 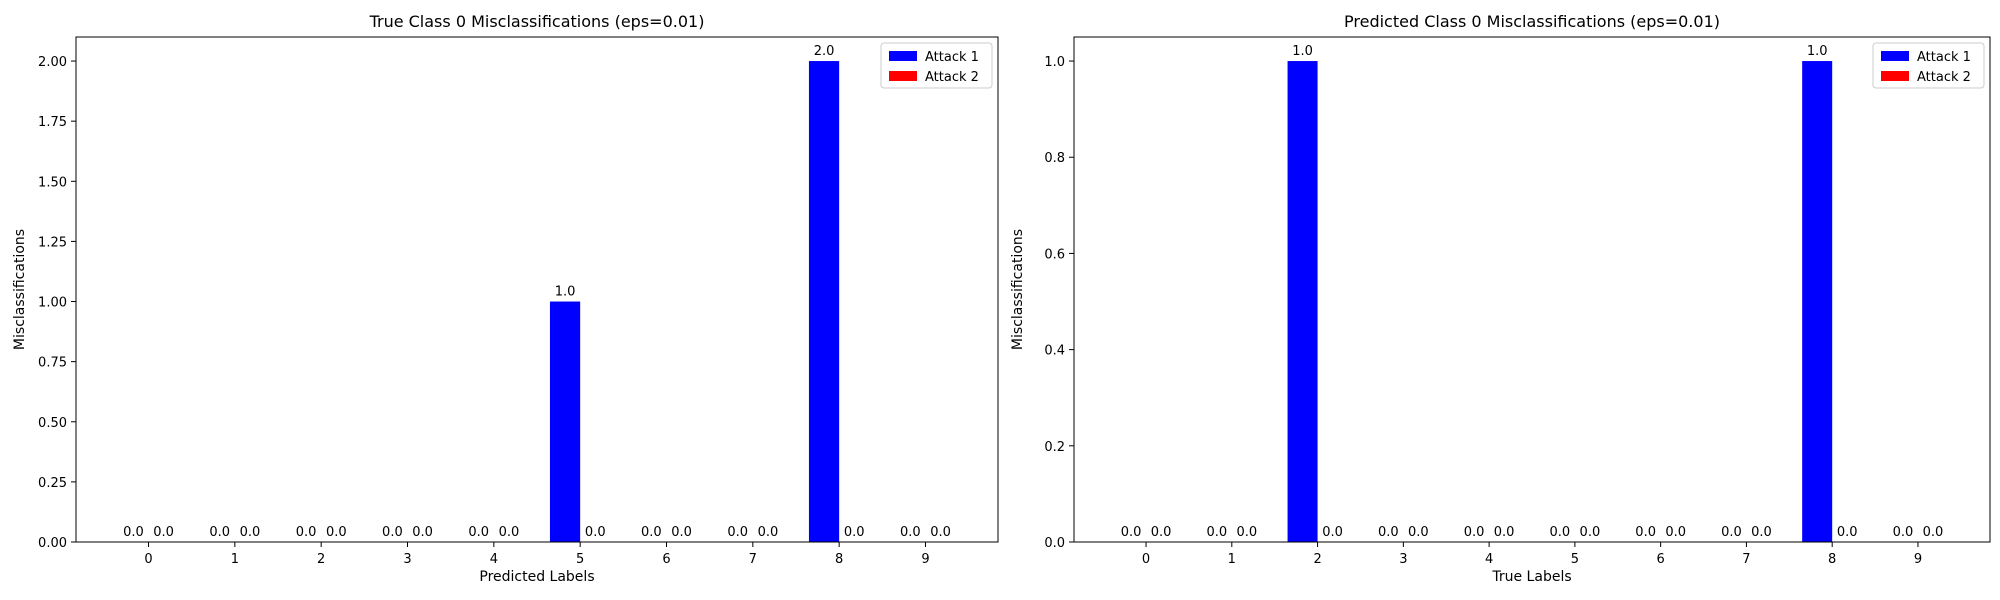 What do you see at coordinates (1054, 543) in the screenshot?
I see `y-tick-label: 0.0` at bounding box center [1054, 543].